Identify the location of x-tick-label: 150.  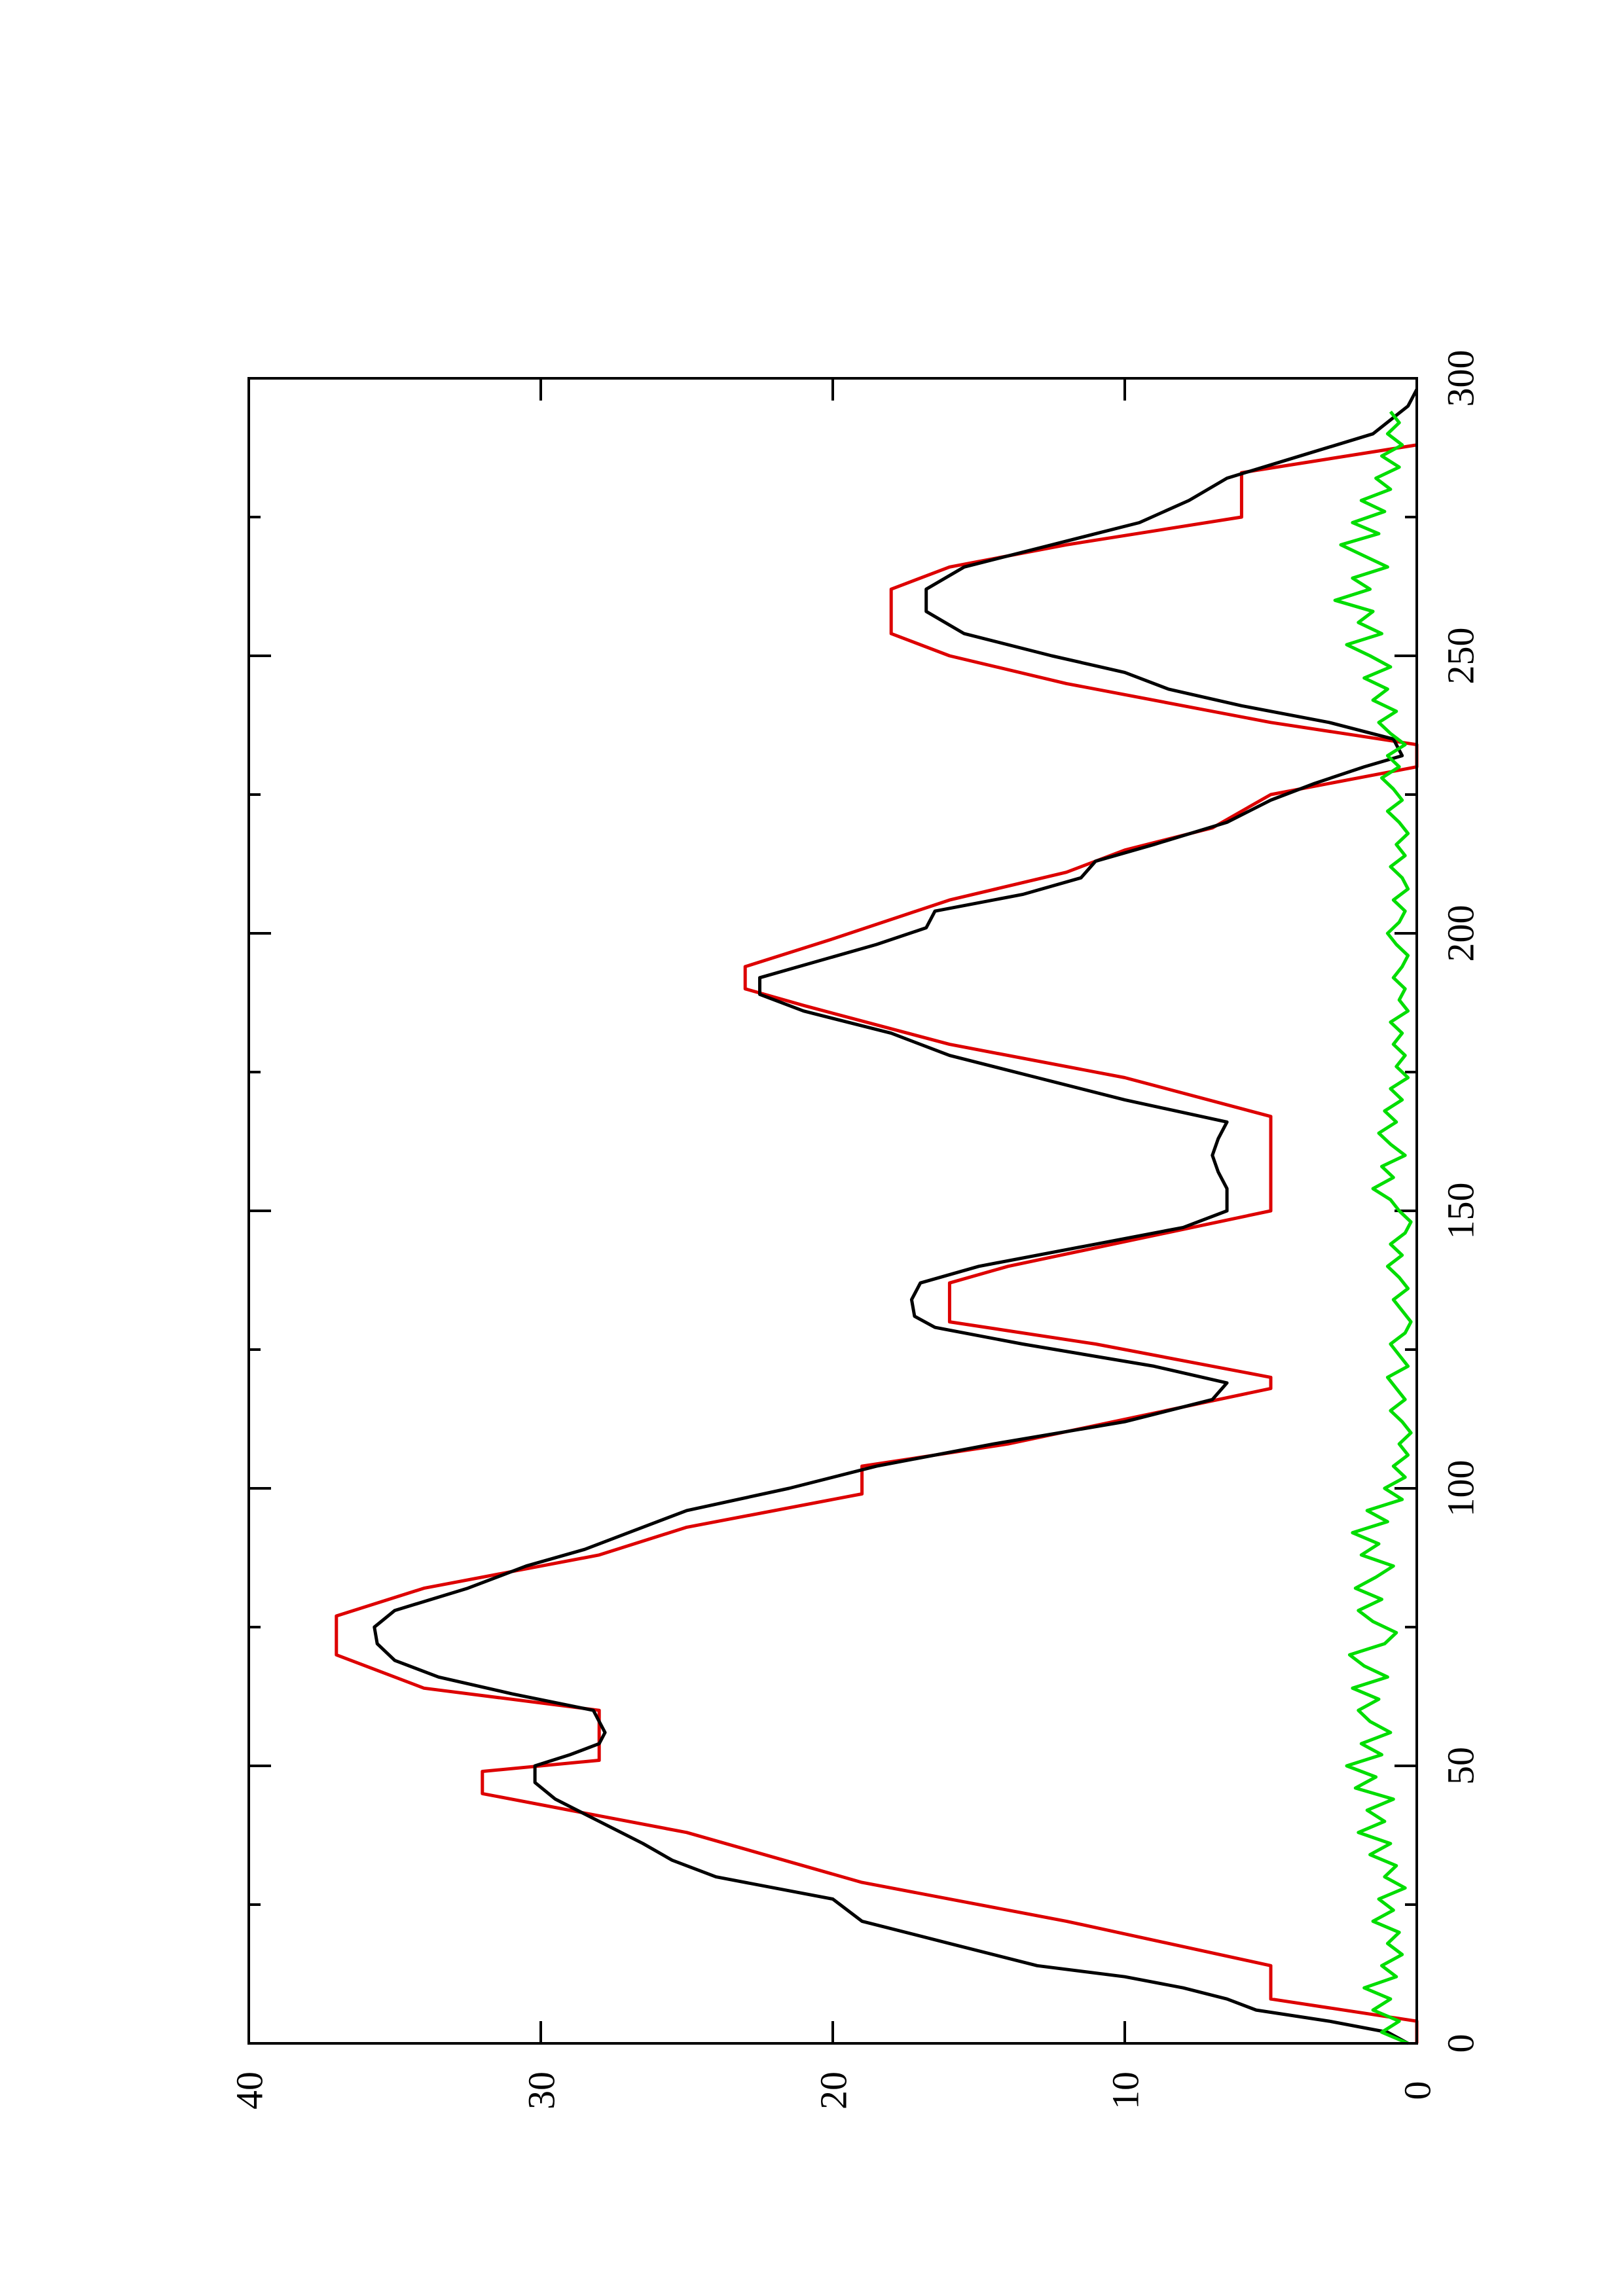
(1460, 1211).